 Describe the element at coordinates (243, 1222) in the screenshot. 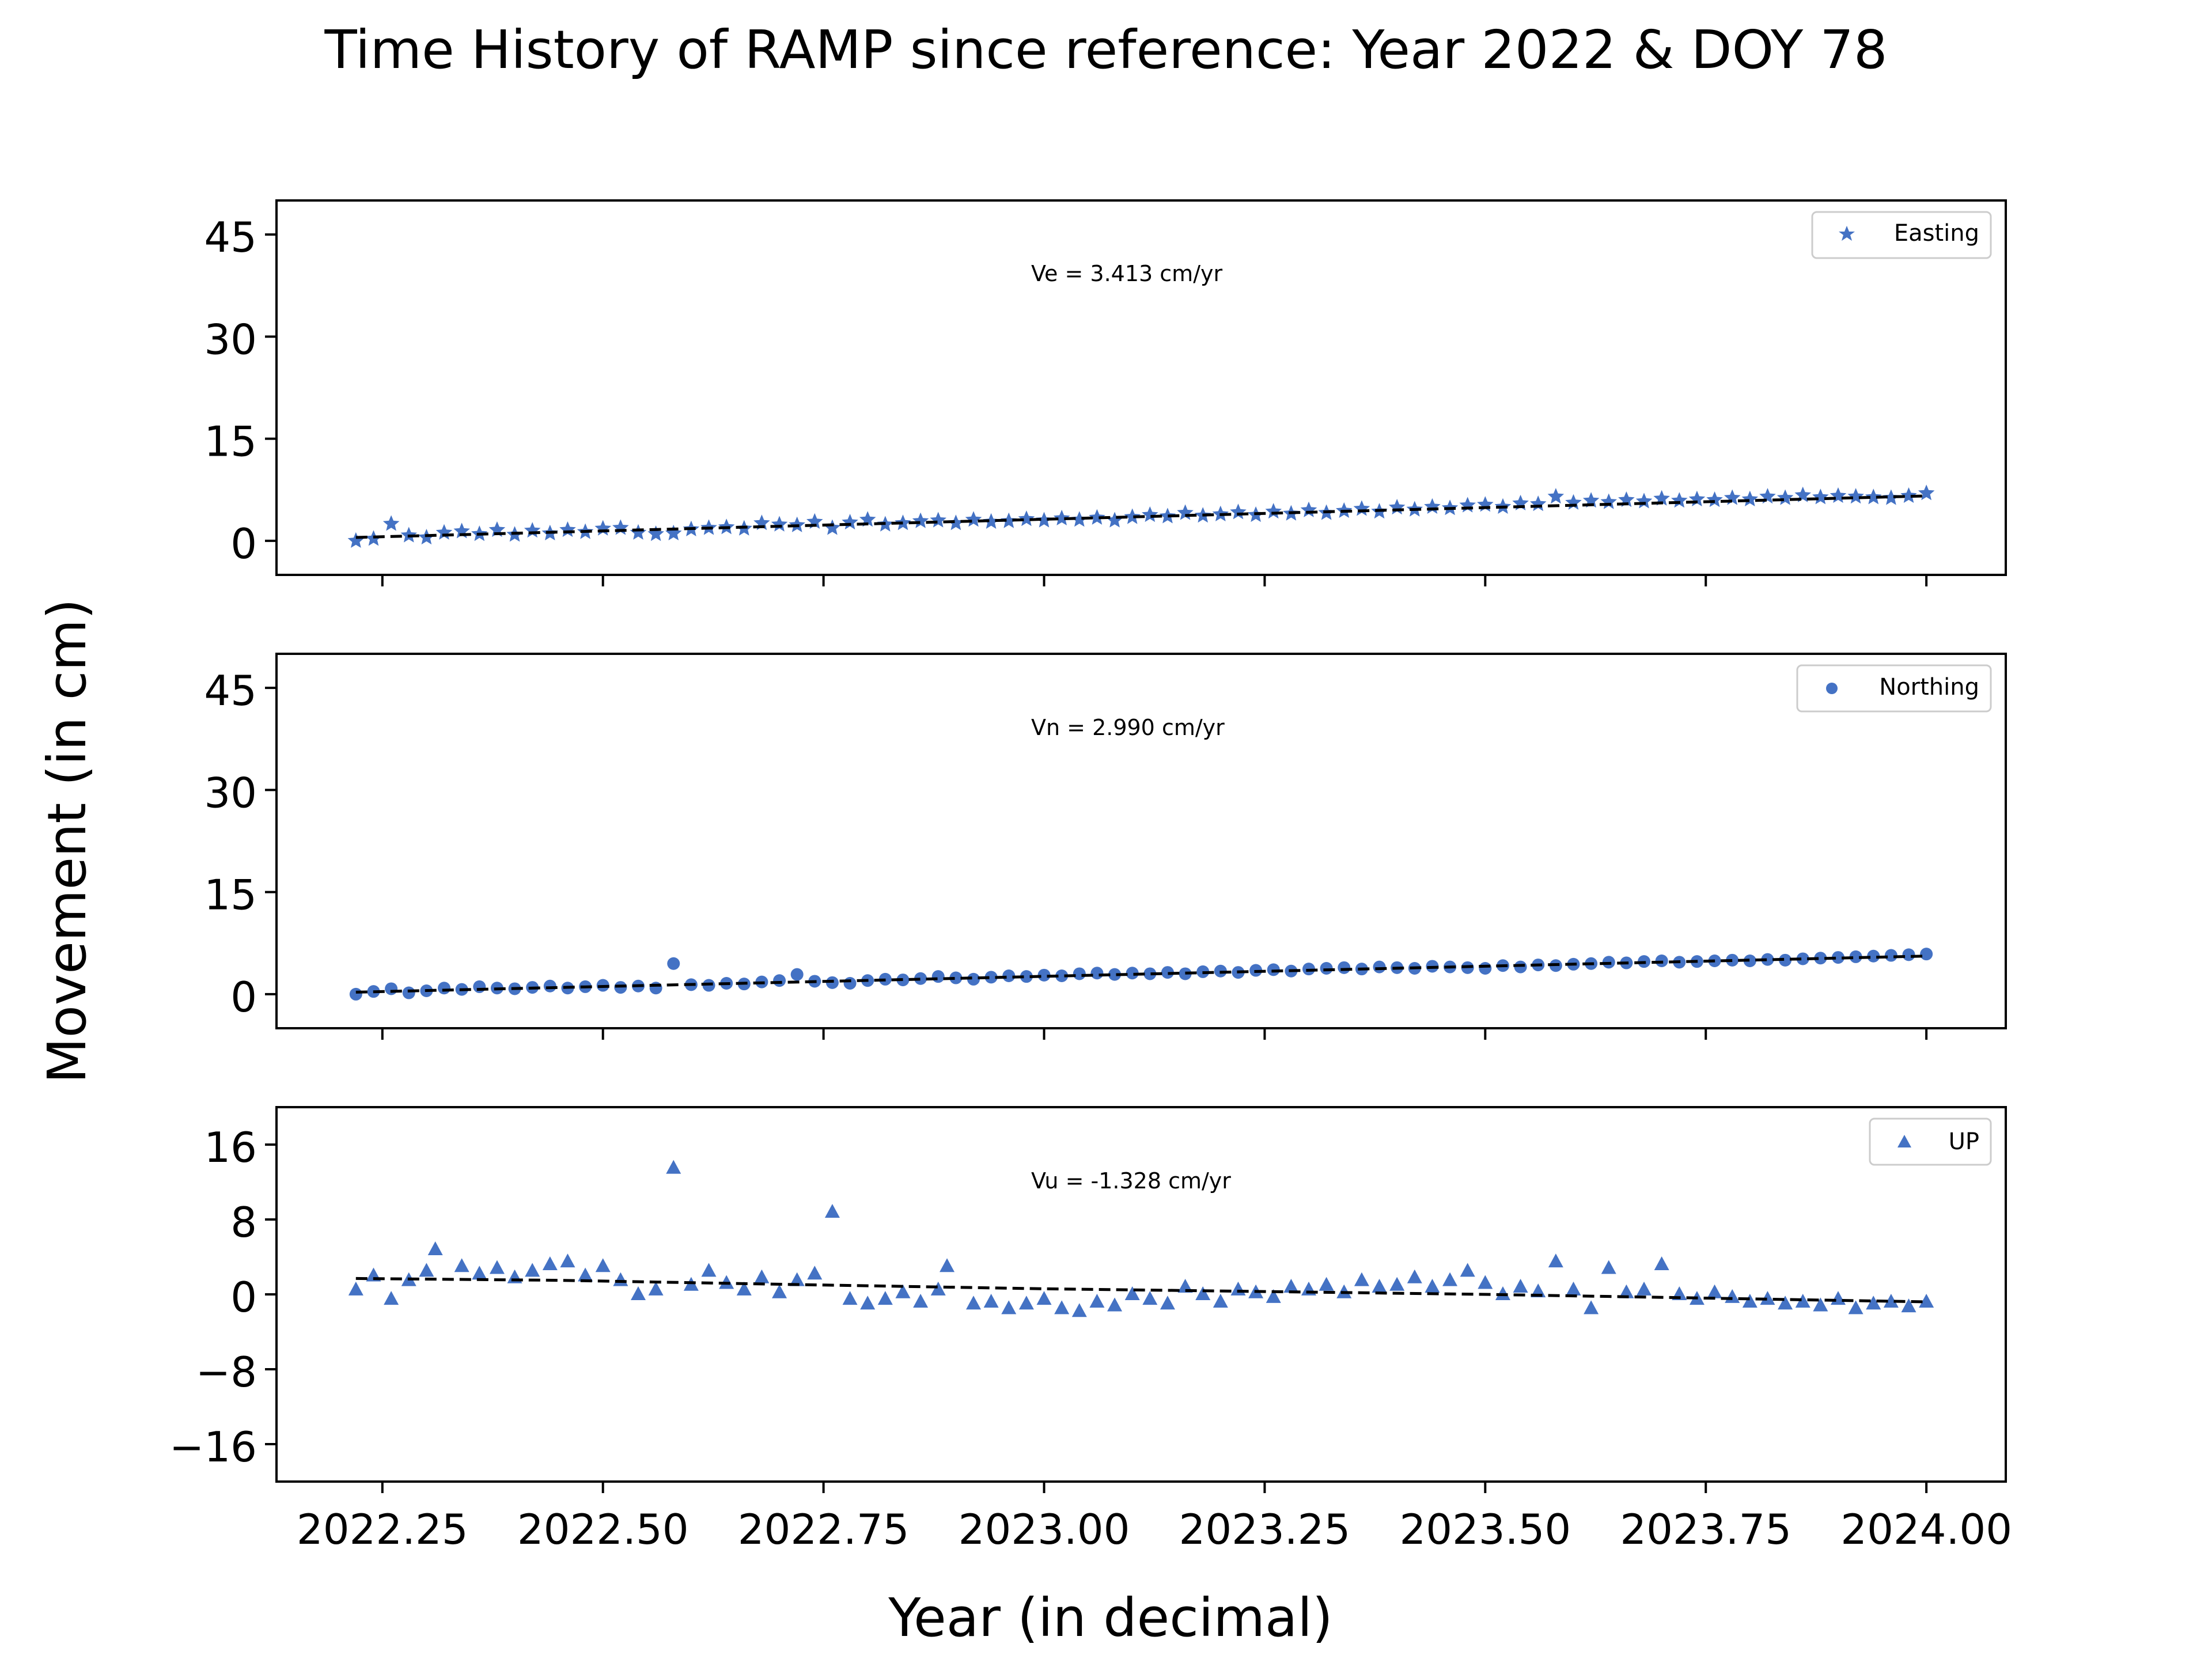

I see `up-y-tick-label: 8` at that location.